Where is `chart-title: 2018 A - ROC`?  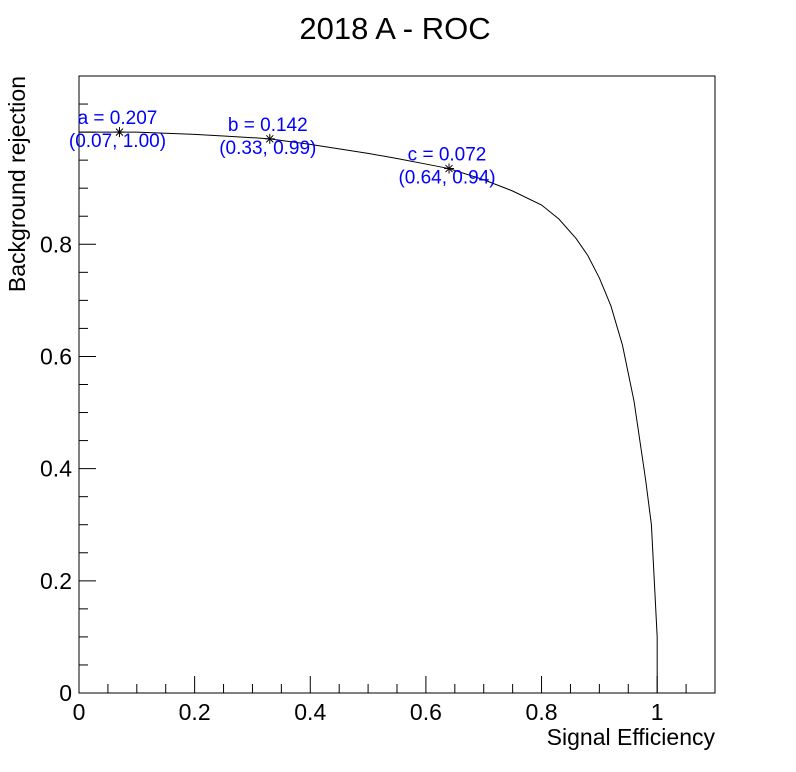
chart-title: 2018 A - ROC is located at coordinates (394, 28).